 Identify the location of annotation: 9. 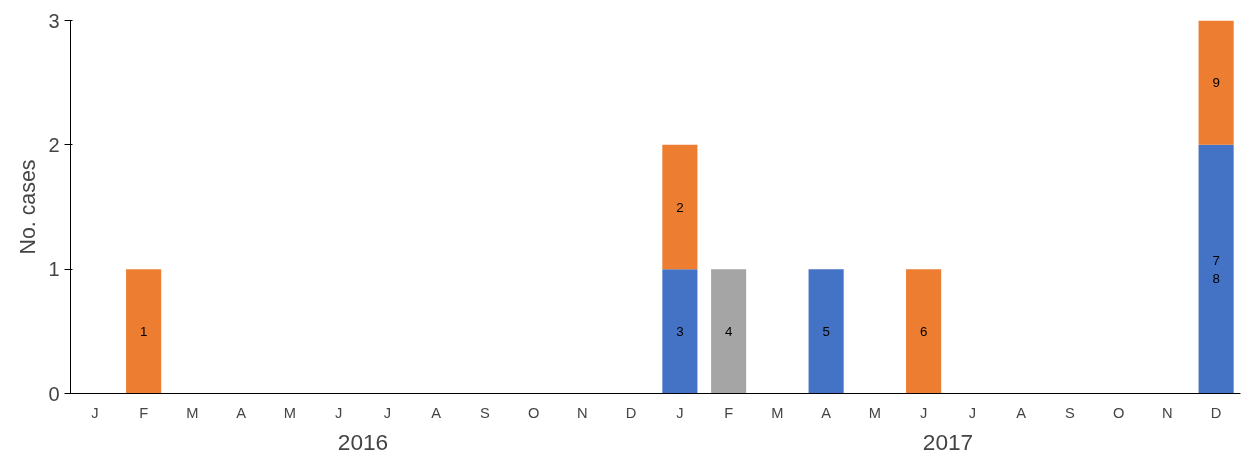
(1216, 83).